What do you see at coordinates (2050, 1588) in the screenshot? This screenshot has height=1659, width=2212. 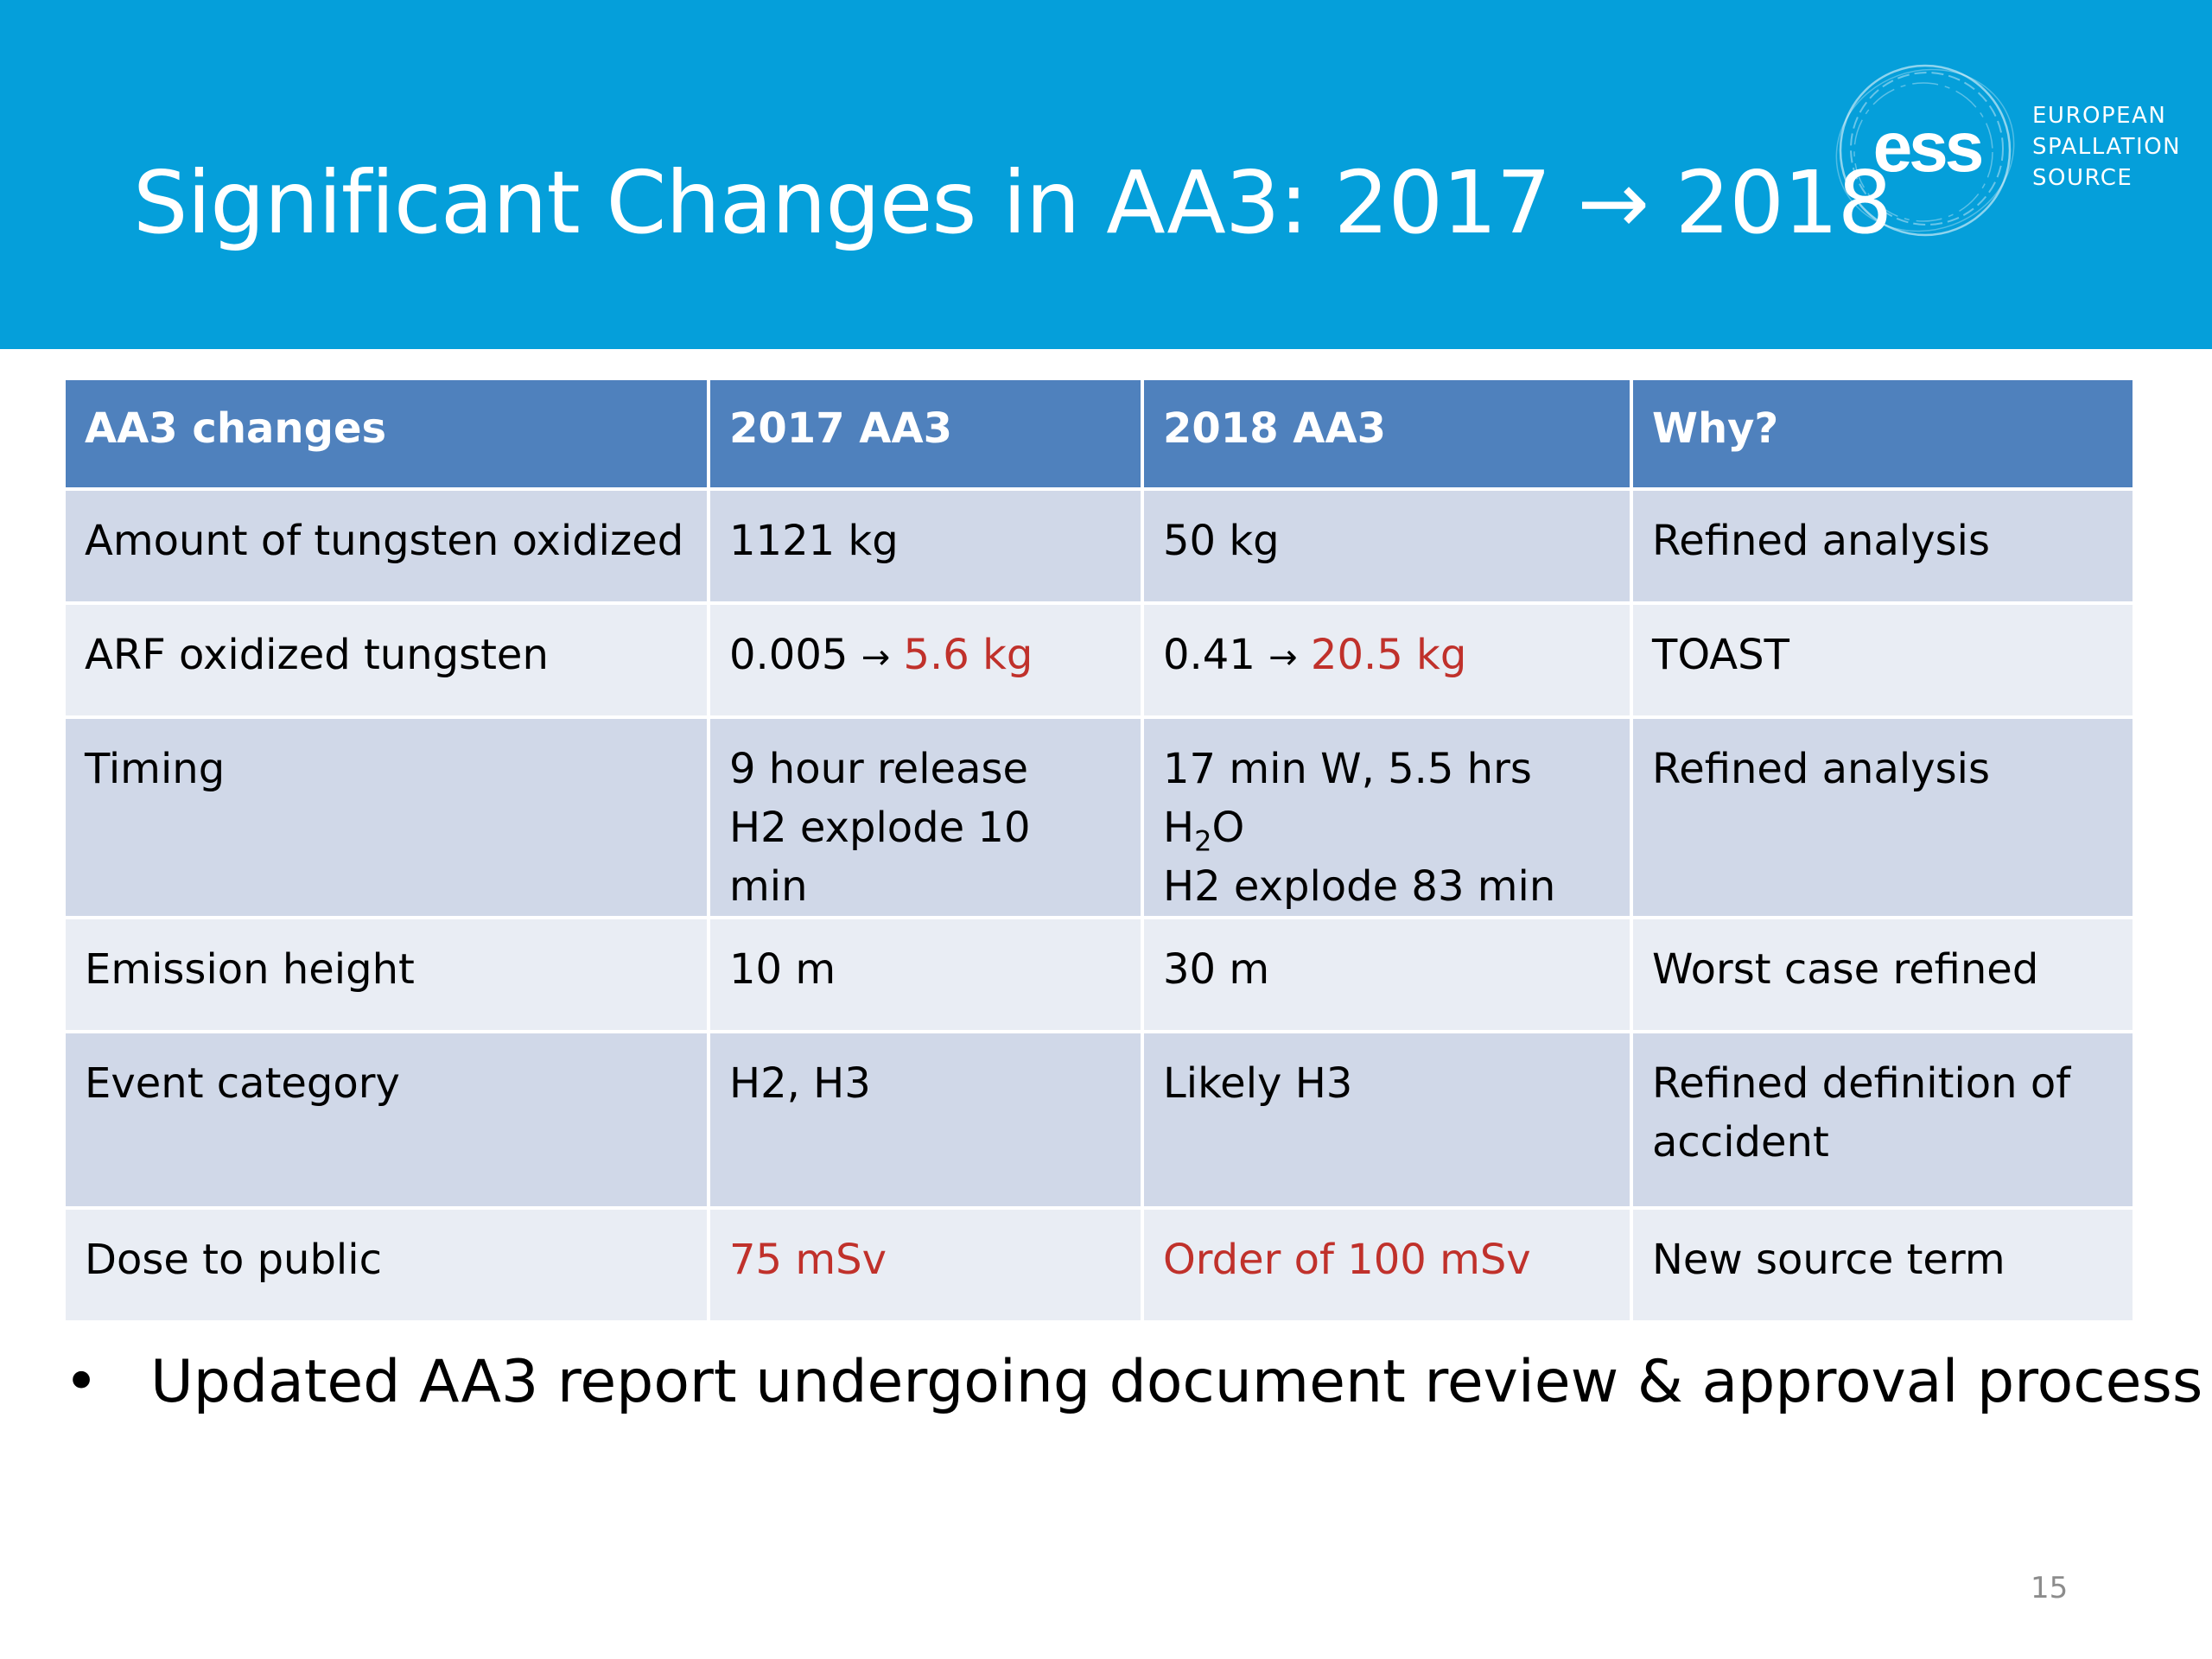 I see `page-number: 15` at bounding box center [2050, 1588].